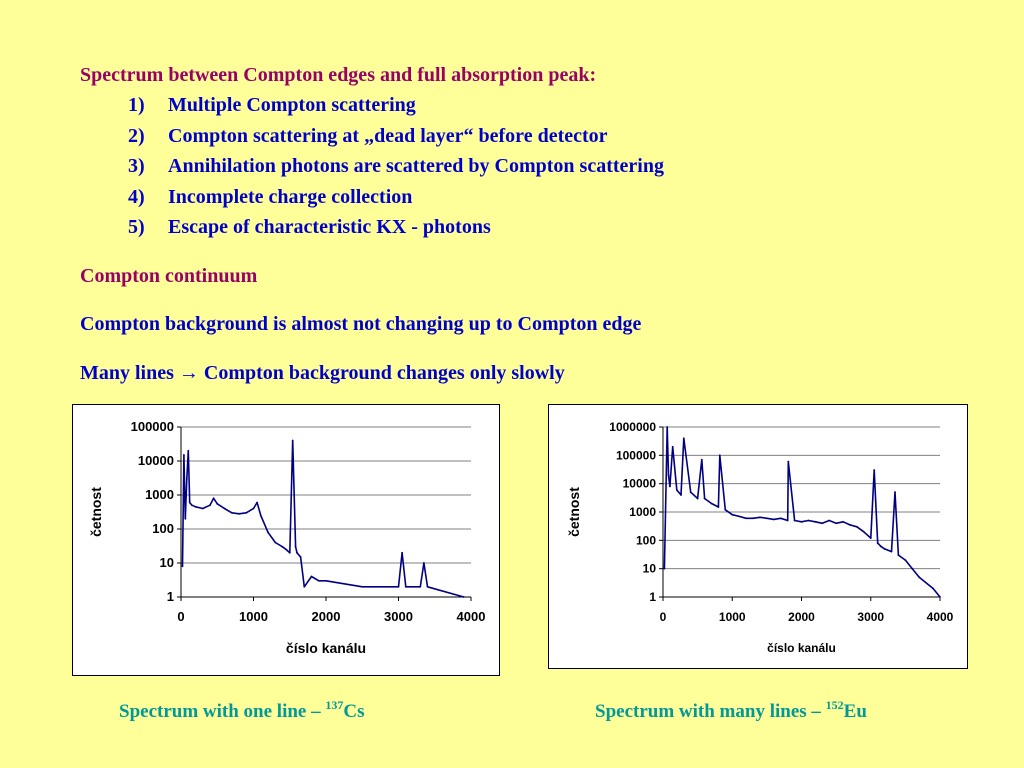 The width and height of the screenshot is (1024, 768). I want to click on list-text: Escape of characteristic KX - photons, so click(329, 227).